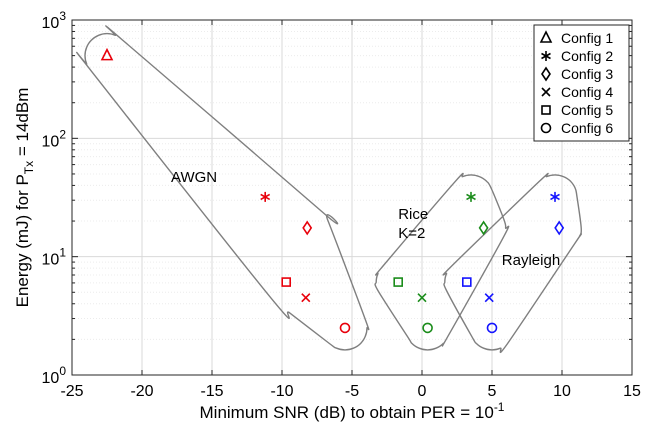 The width and height of the screenshot is (653, 437). What do you see at coordinates (352, 411) in the screenshot?
I see `x-axis-label: Minimum SNR (dB) to obtain PER = 10-1` at bounding box center [352, 411].